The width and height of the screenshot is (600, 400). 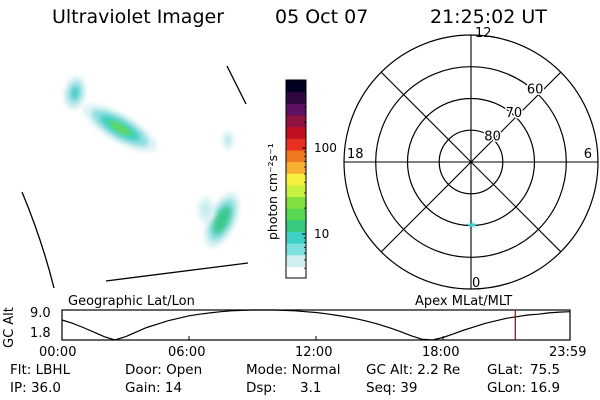 I want to click on gc-altitude-strip-chart, so click(x=316, y=325).